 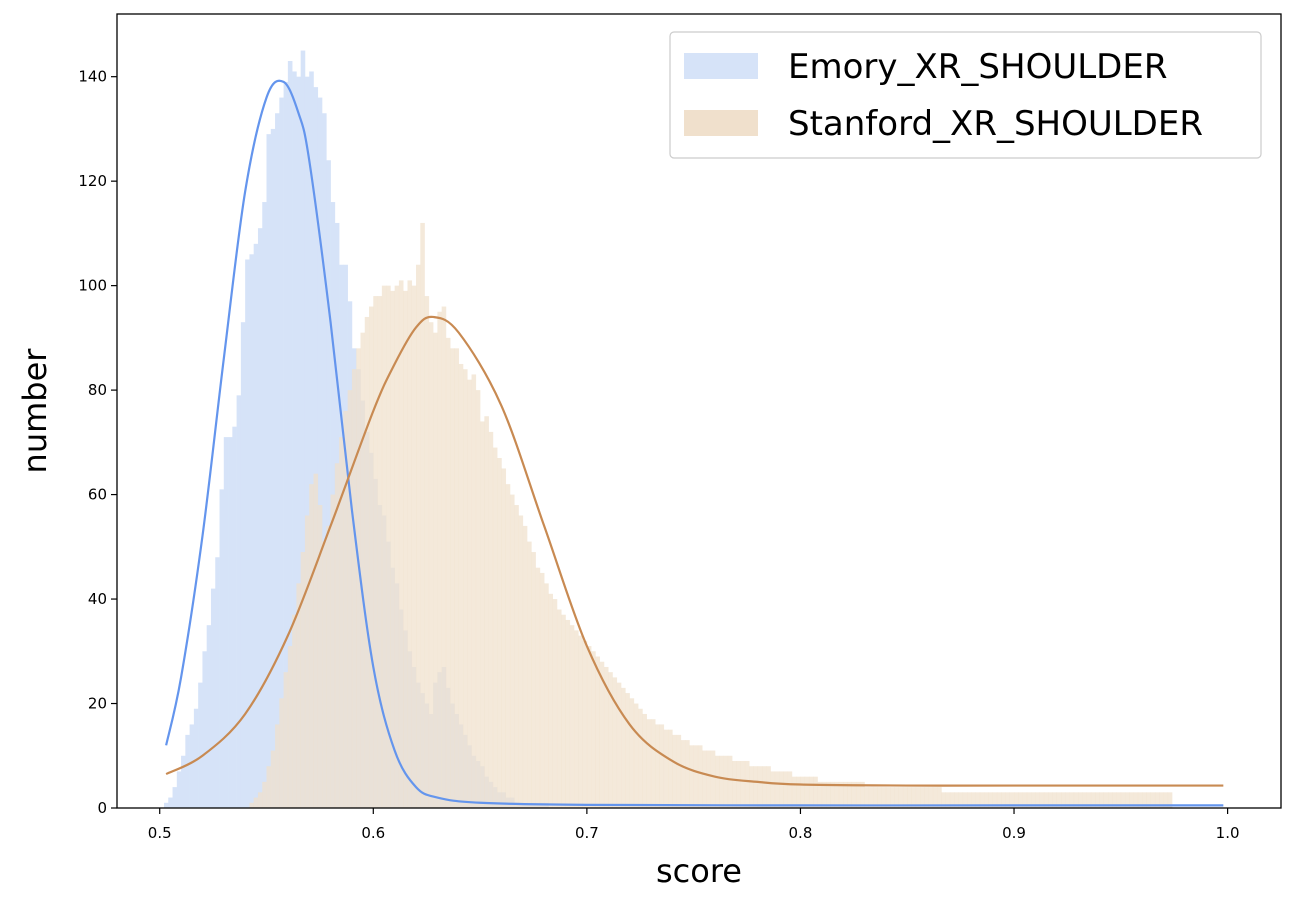 I want to click on x-tick-label: 0.9, so click(x=1014, y=833).